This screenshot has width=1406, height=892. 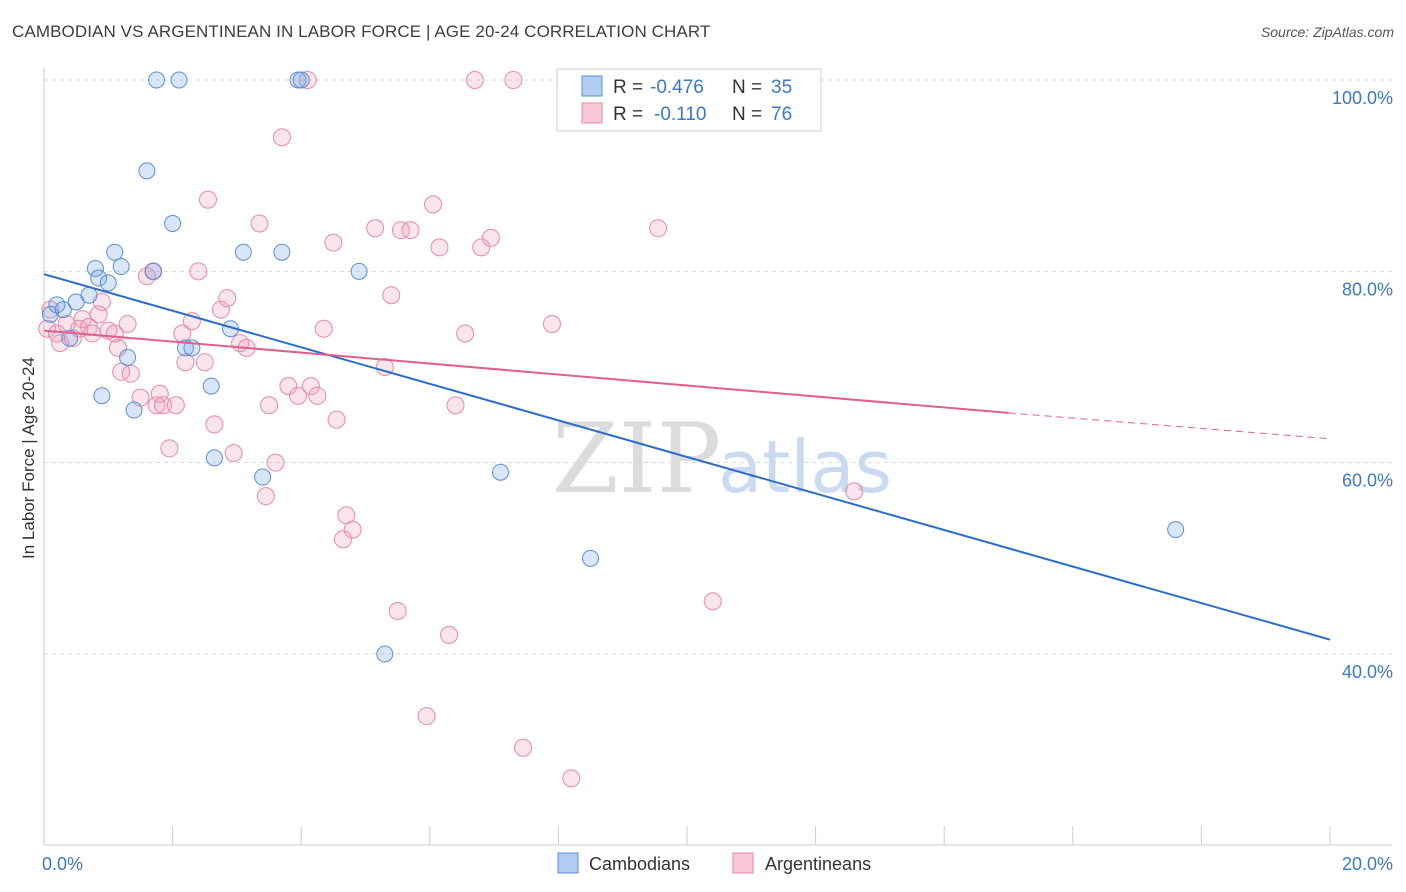 I want to click on argentineans-trend-extension, so click(x=1169, y=426).